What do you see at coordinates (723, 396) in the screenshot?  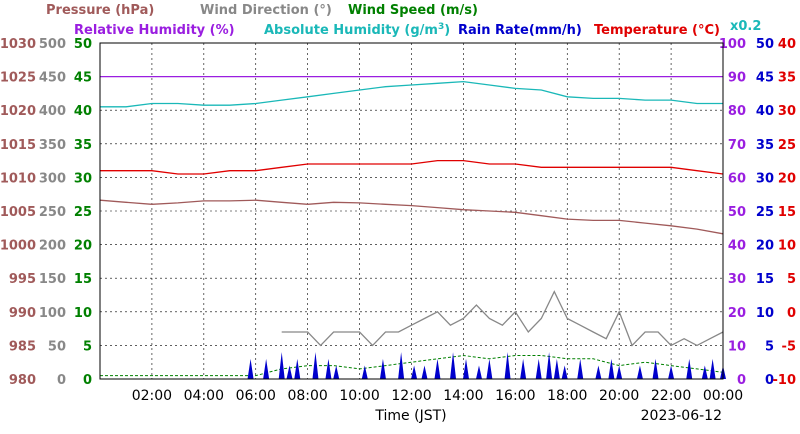 I see `x-tick-label: 00:00` at bounding box center [723, 396].